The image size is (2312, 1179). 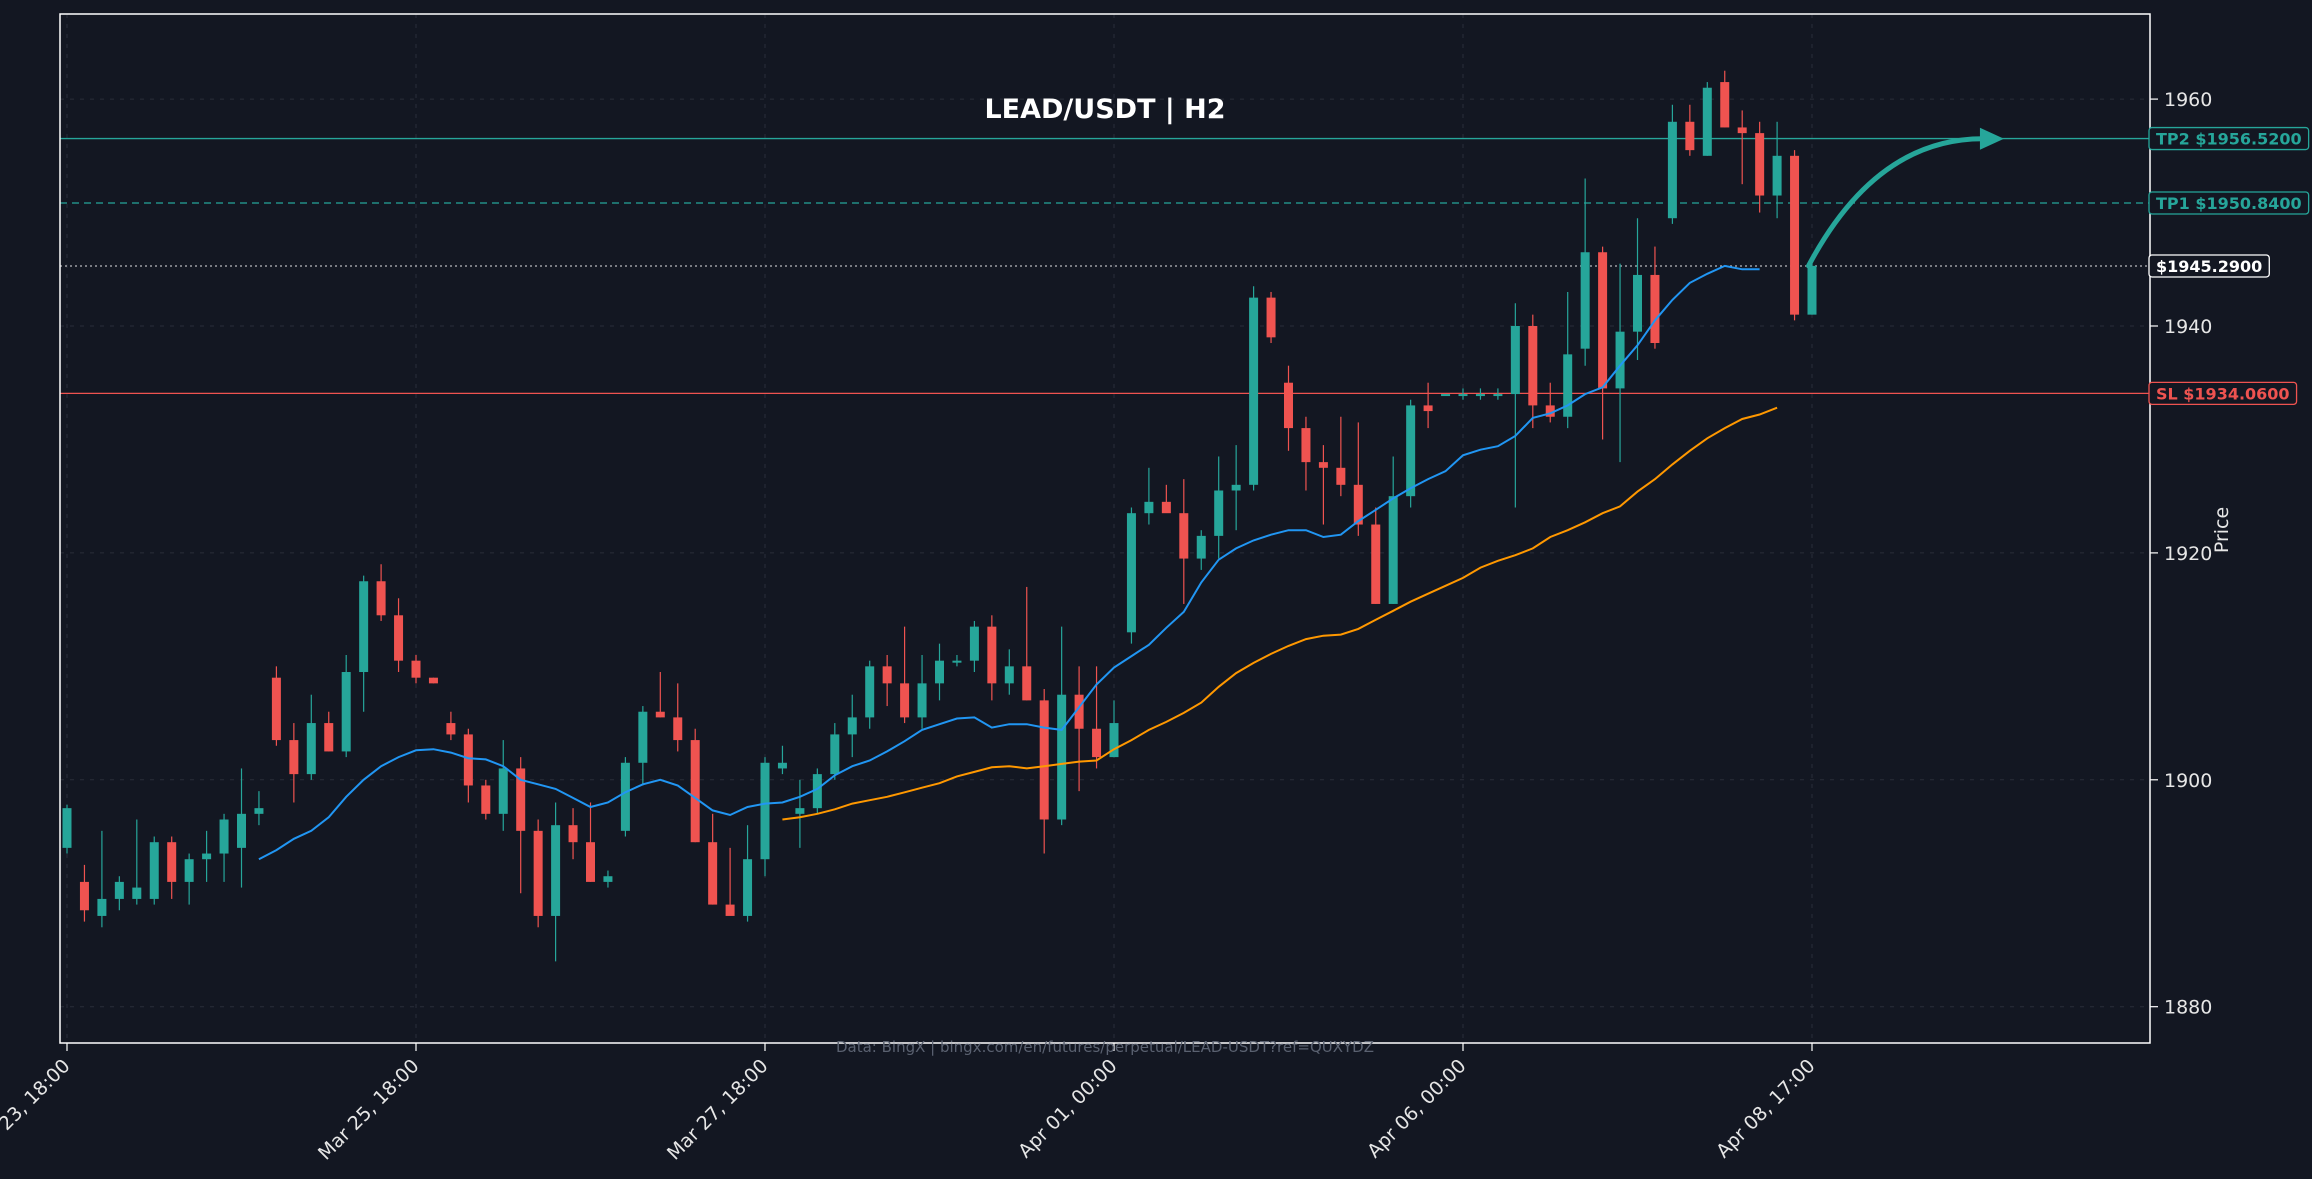 What do you see at coordinates (2188, 781) in the screenshot?
I see `y-tick-label: 1900` at bounding box center [2188, 781].